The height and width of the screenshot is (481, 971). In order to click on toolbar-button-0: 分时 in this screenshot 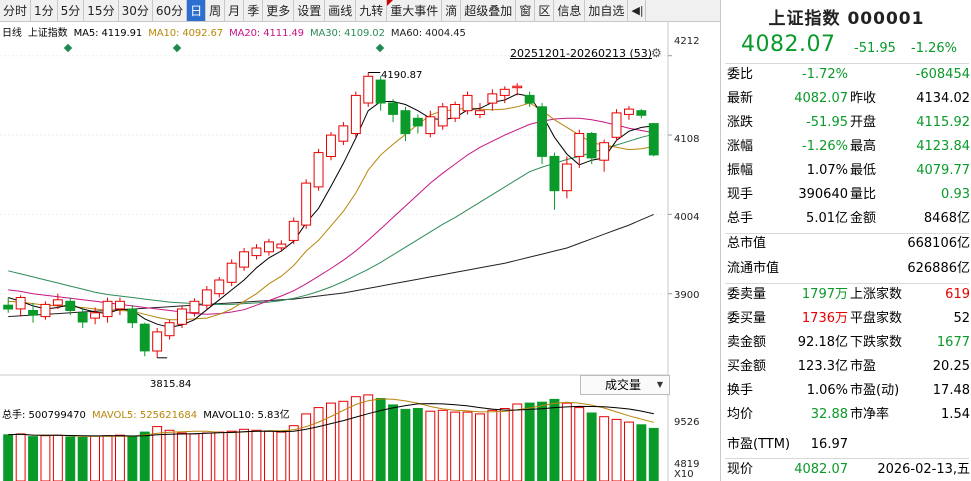, I will do `click(16, 10)`.